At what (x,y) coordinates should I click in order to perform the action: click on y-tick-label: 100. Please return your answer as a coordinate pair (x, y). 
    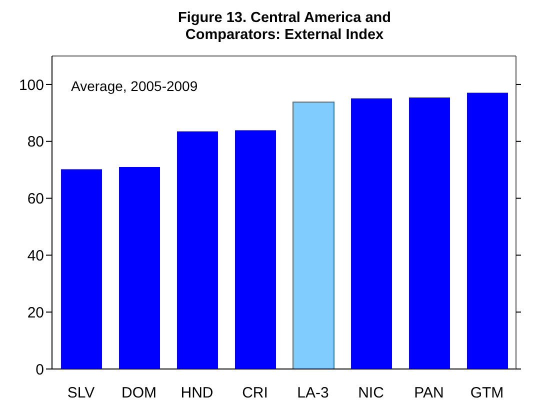
    Looking at the image, I should click on (31, 85).